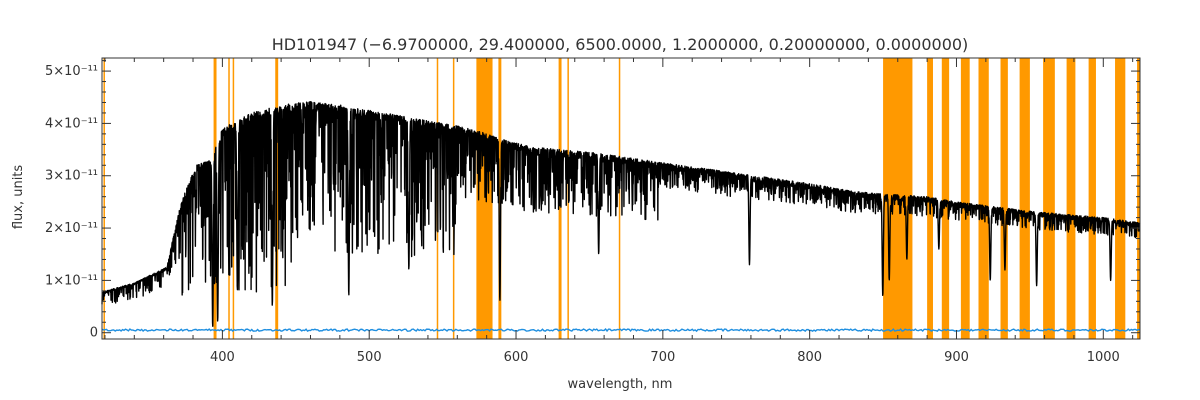 Image resolution: width=1200 pixels, height=400 pixels. I want to click on x-tick-label: 800, so click(809, 357).